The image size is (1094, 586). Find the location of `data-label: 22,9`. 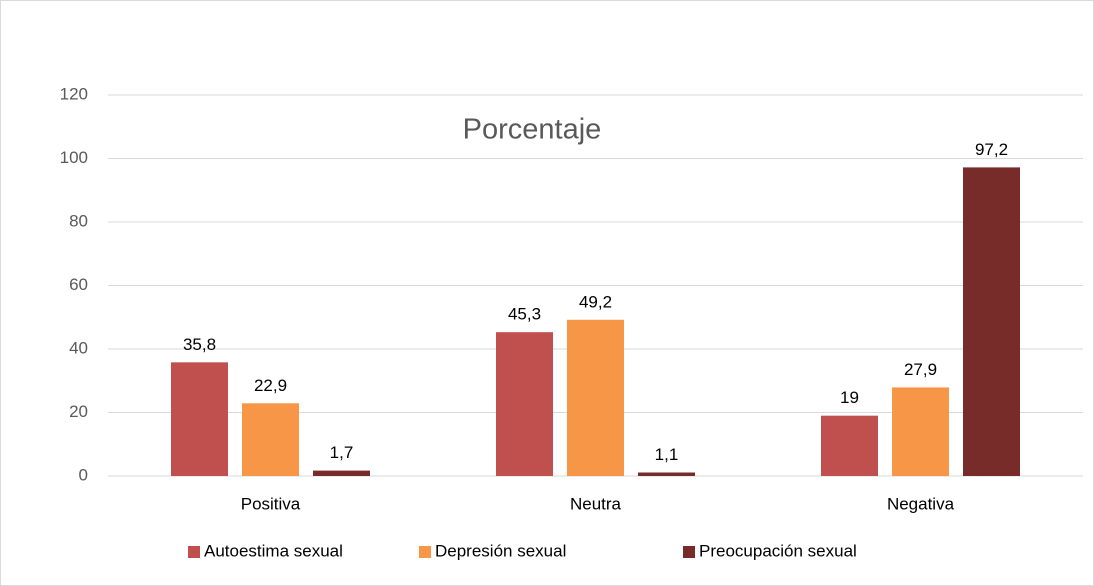

data-label: 22,9 is located at coordinates (270, 385).